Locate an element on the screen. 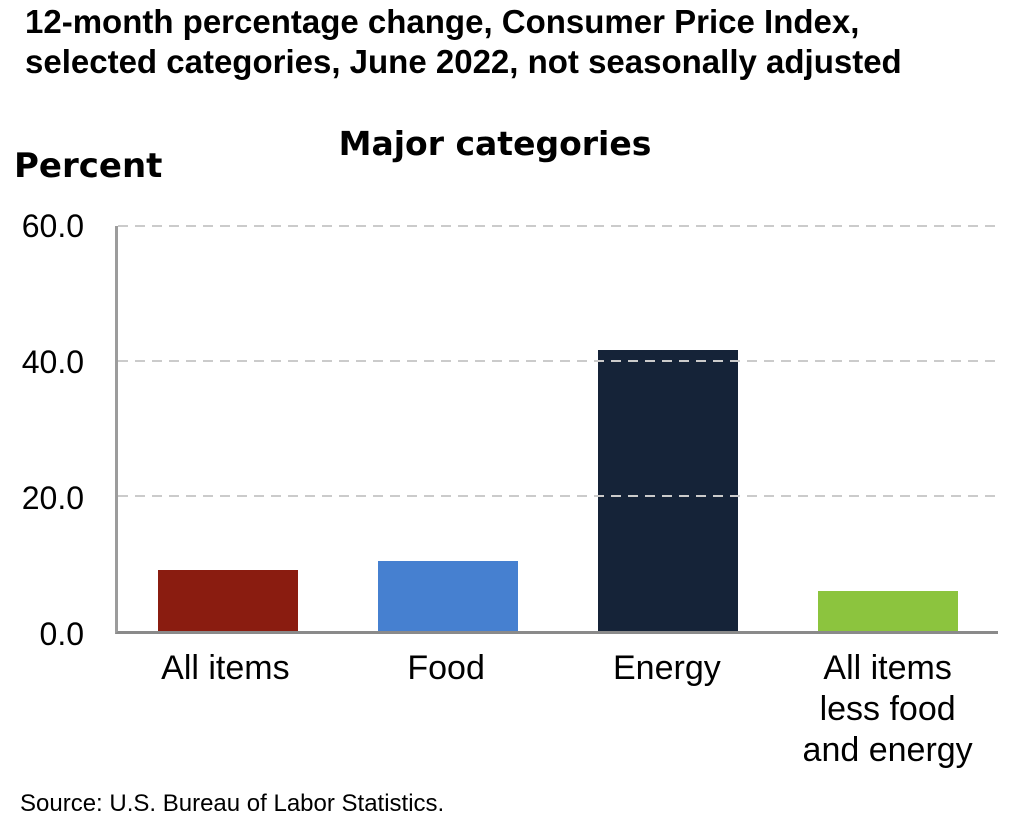  bar-all-items-less-food-and-energy is located at coordinates (888, 611).